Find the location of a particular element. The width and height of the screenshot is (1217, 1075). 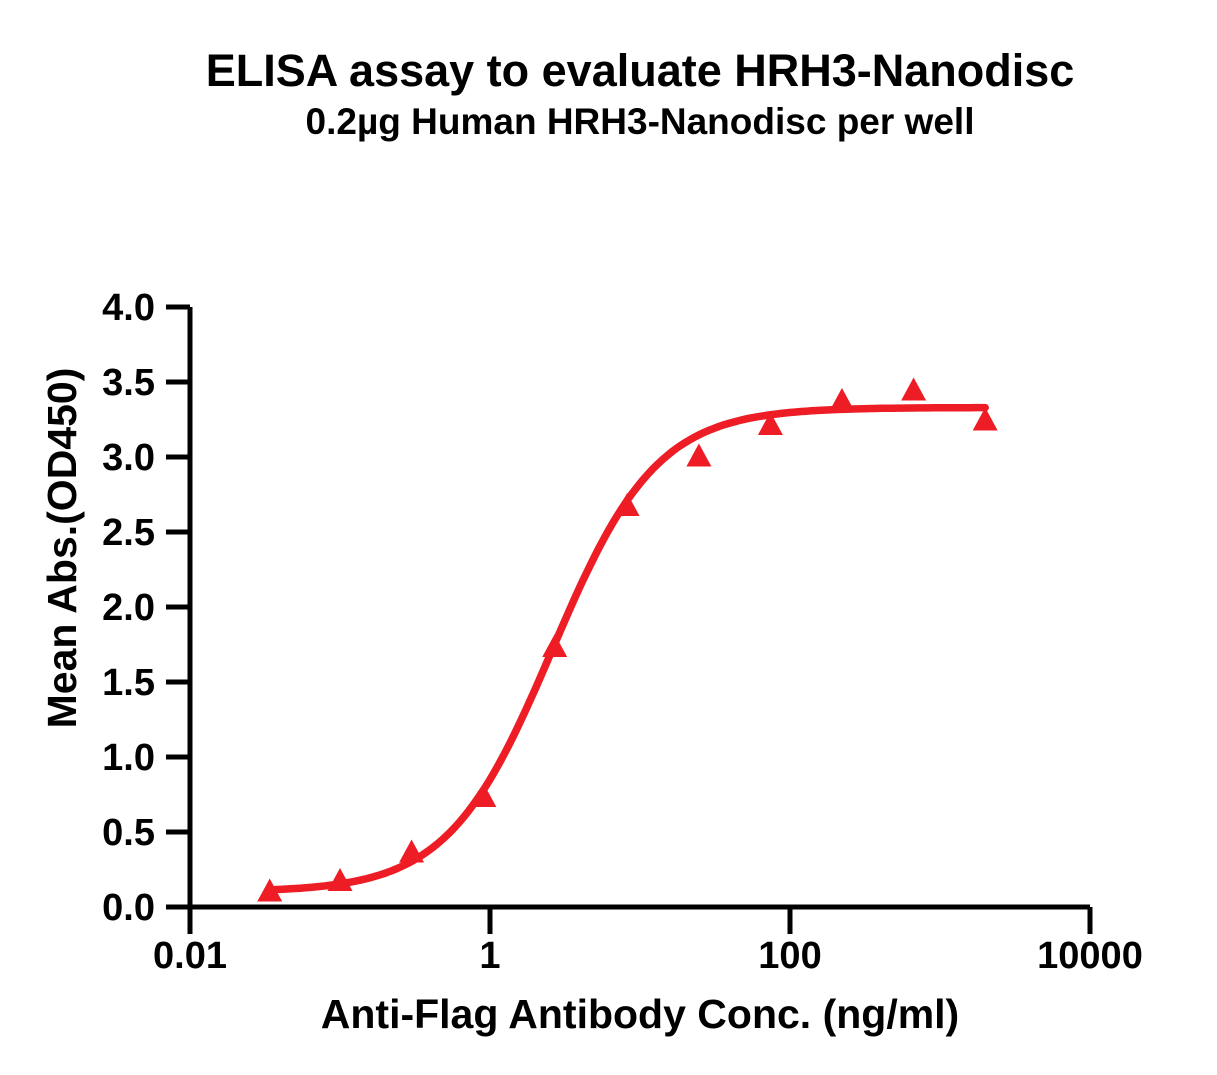

y-tick-label: 1.5 is located at coordinates (128, 683).